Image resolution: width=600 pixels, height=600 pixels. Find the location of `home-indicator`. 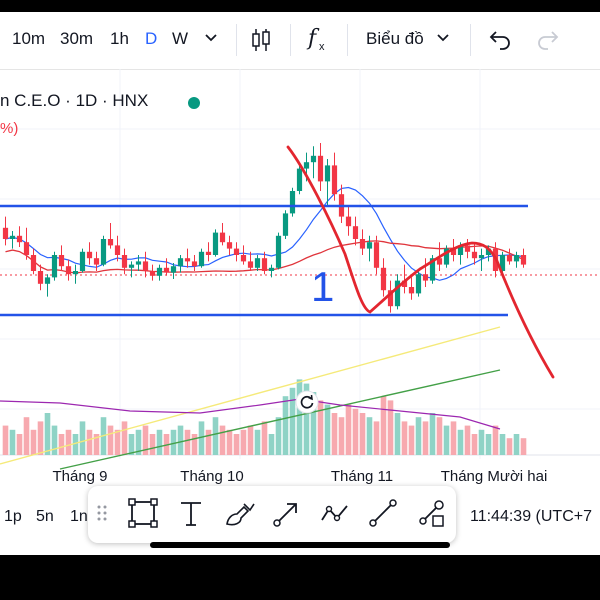

home-indicator is located at coordinates (300, 545).